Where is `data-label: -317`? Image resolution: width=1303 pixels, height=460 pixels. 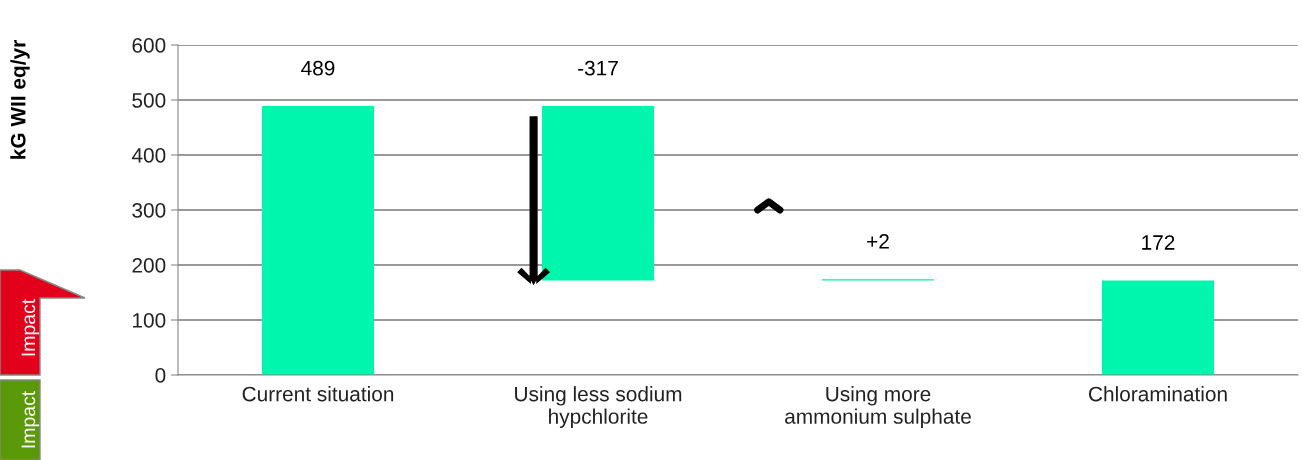 data-label: -317 is located at coordinates (598, 68).